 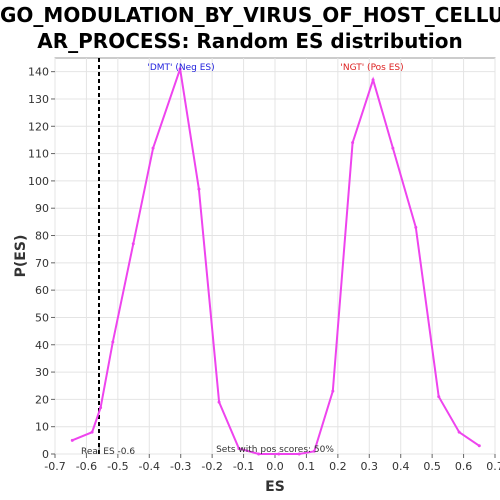 I want to click on x-tick-label: 0.7, so click(x=493, y=466).